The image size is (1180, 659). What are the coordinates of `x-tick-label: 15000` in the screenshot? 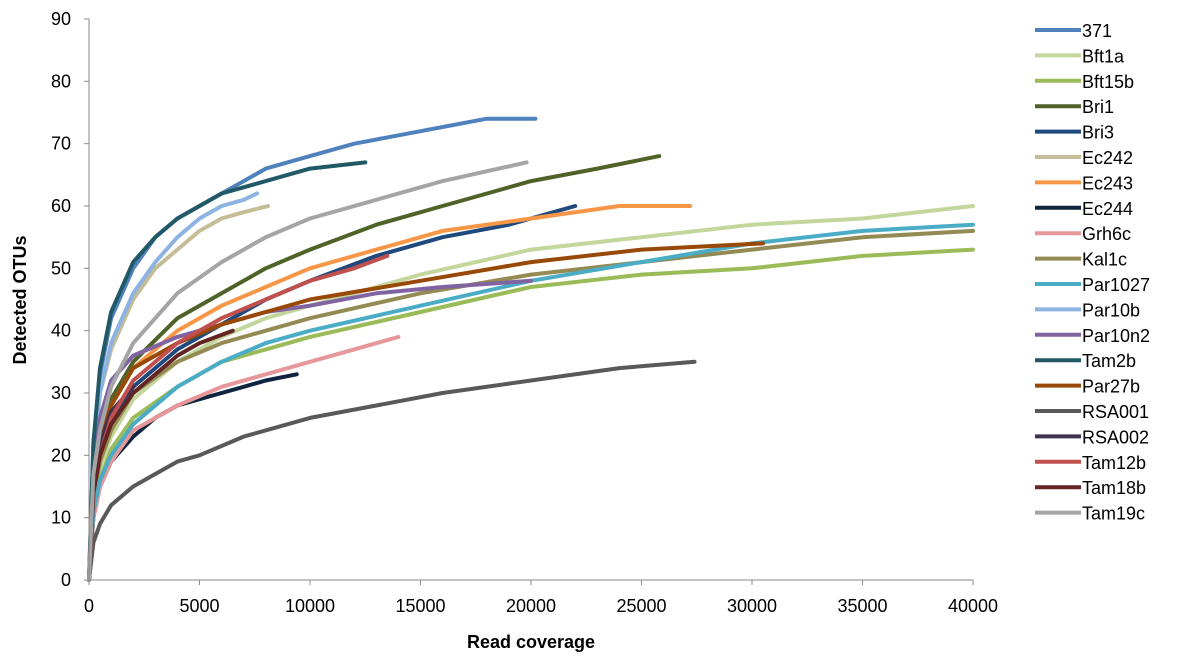 It's located at (420, 606).